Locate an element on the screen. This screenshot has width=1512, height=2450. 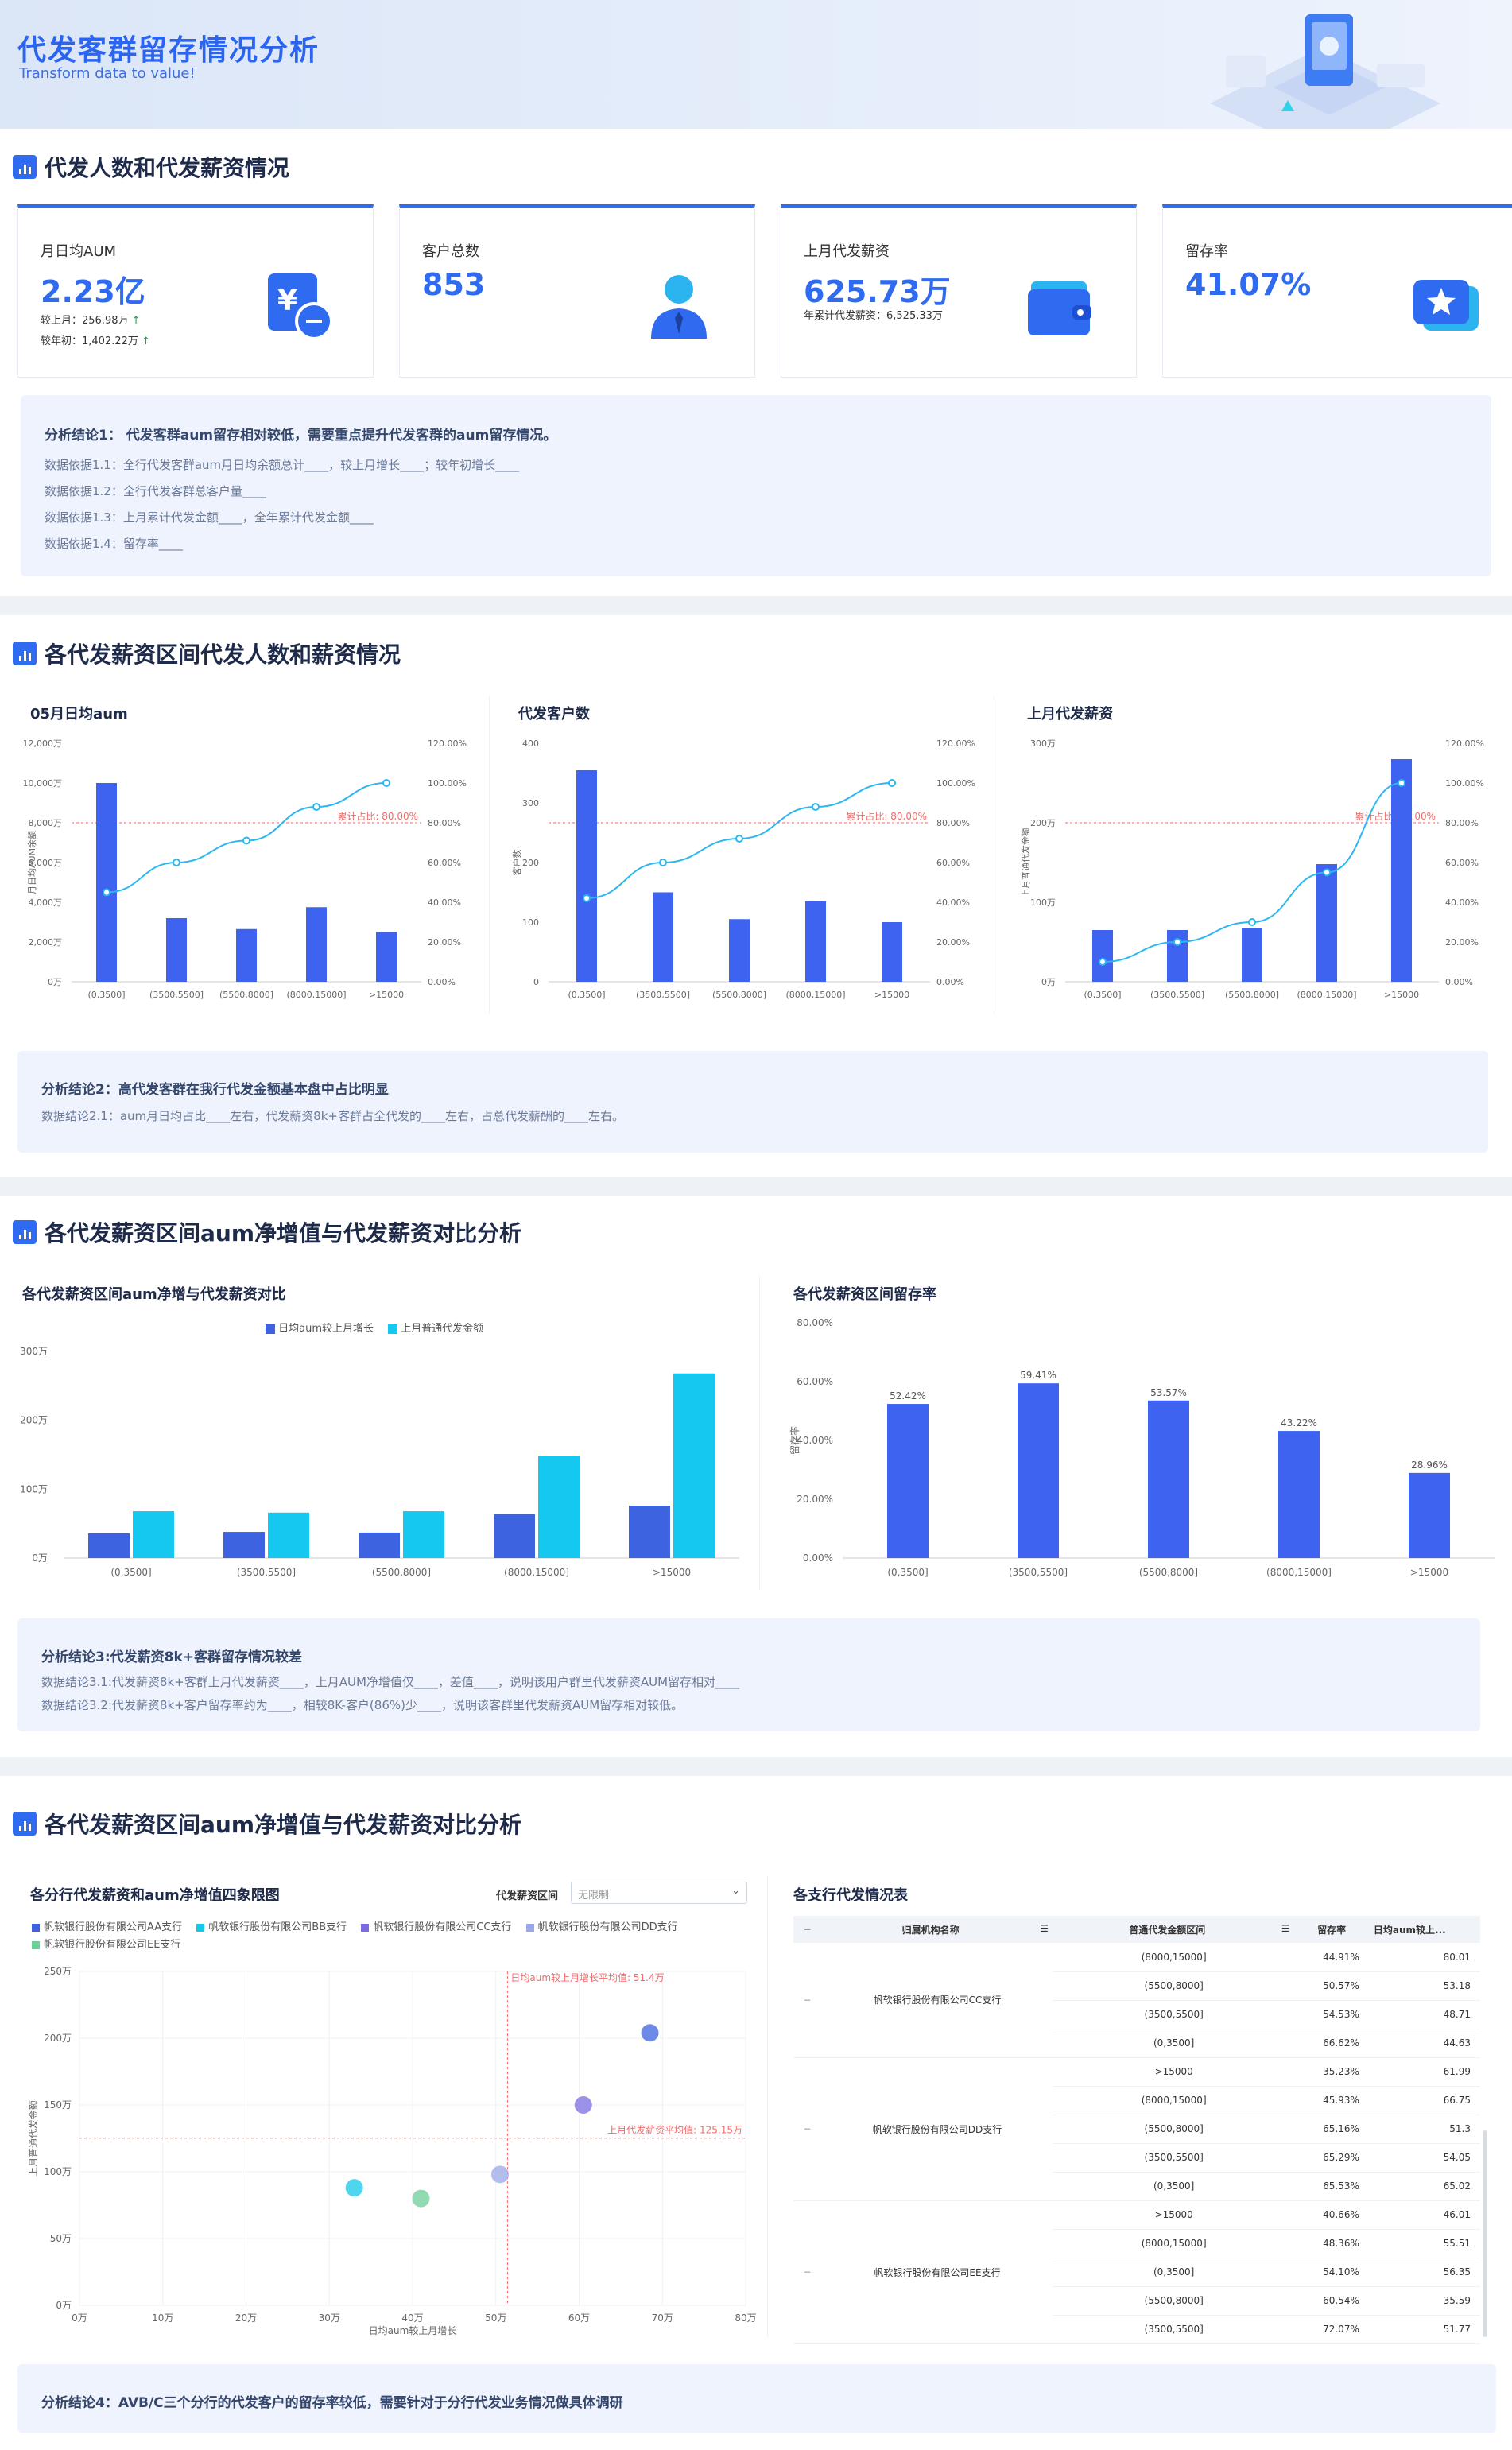
cell-aum: 51.77 is located at coordinates (1424, 2329).